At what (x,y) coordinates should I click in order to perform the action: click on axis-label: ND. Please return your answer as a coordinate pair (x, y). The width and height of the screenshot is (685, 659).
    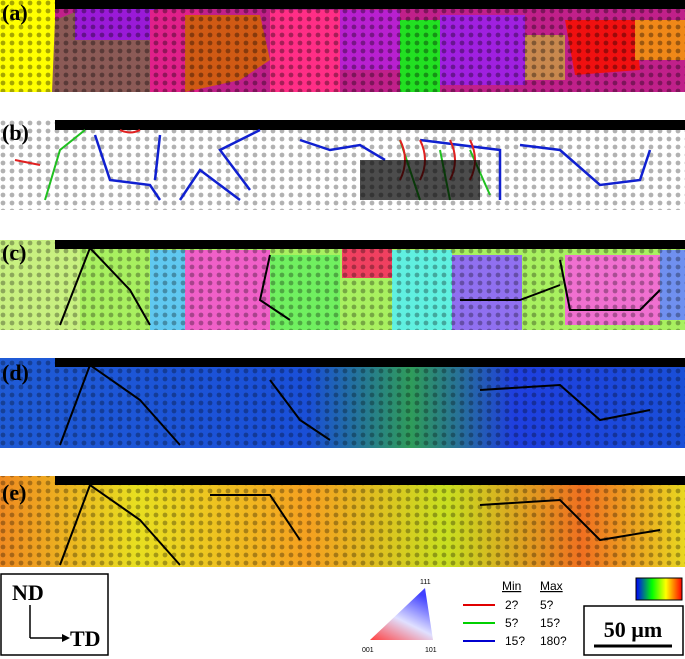
    Looking at the image, I should click on (28, 592).